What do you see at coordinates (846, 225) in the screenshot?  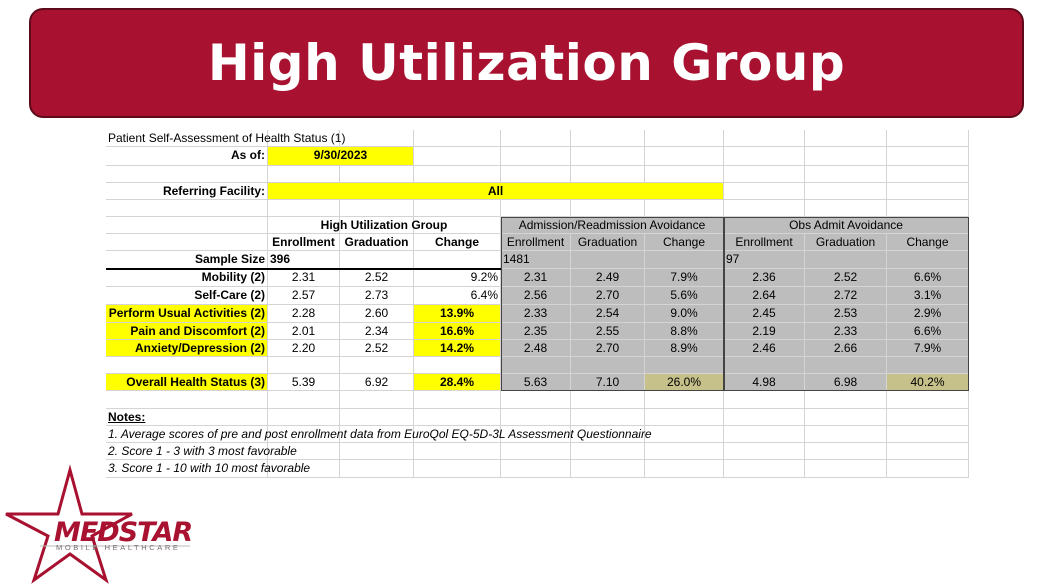 I see `group-header: Obs Admit Avoidance` at bounding box center [846, 225].